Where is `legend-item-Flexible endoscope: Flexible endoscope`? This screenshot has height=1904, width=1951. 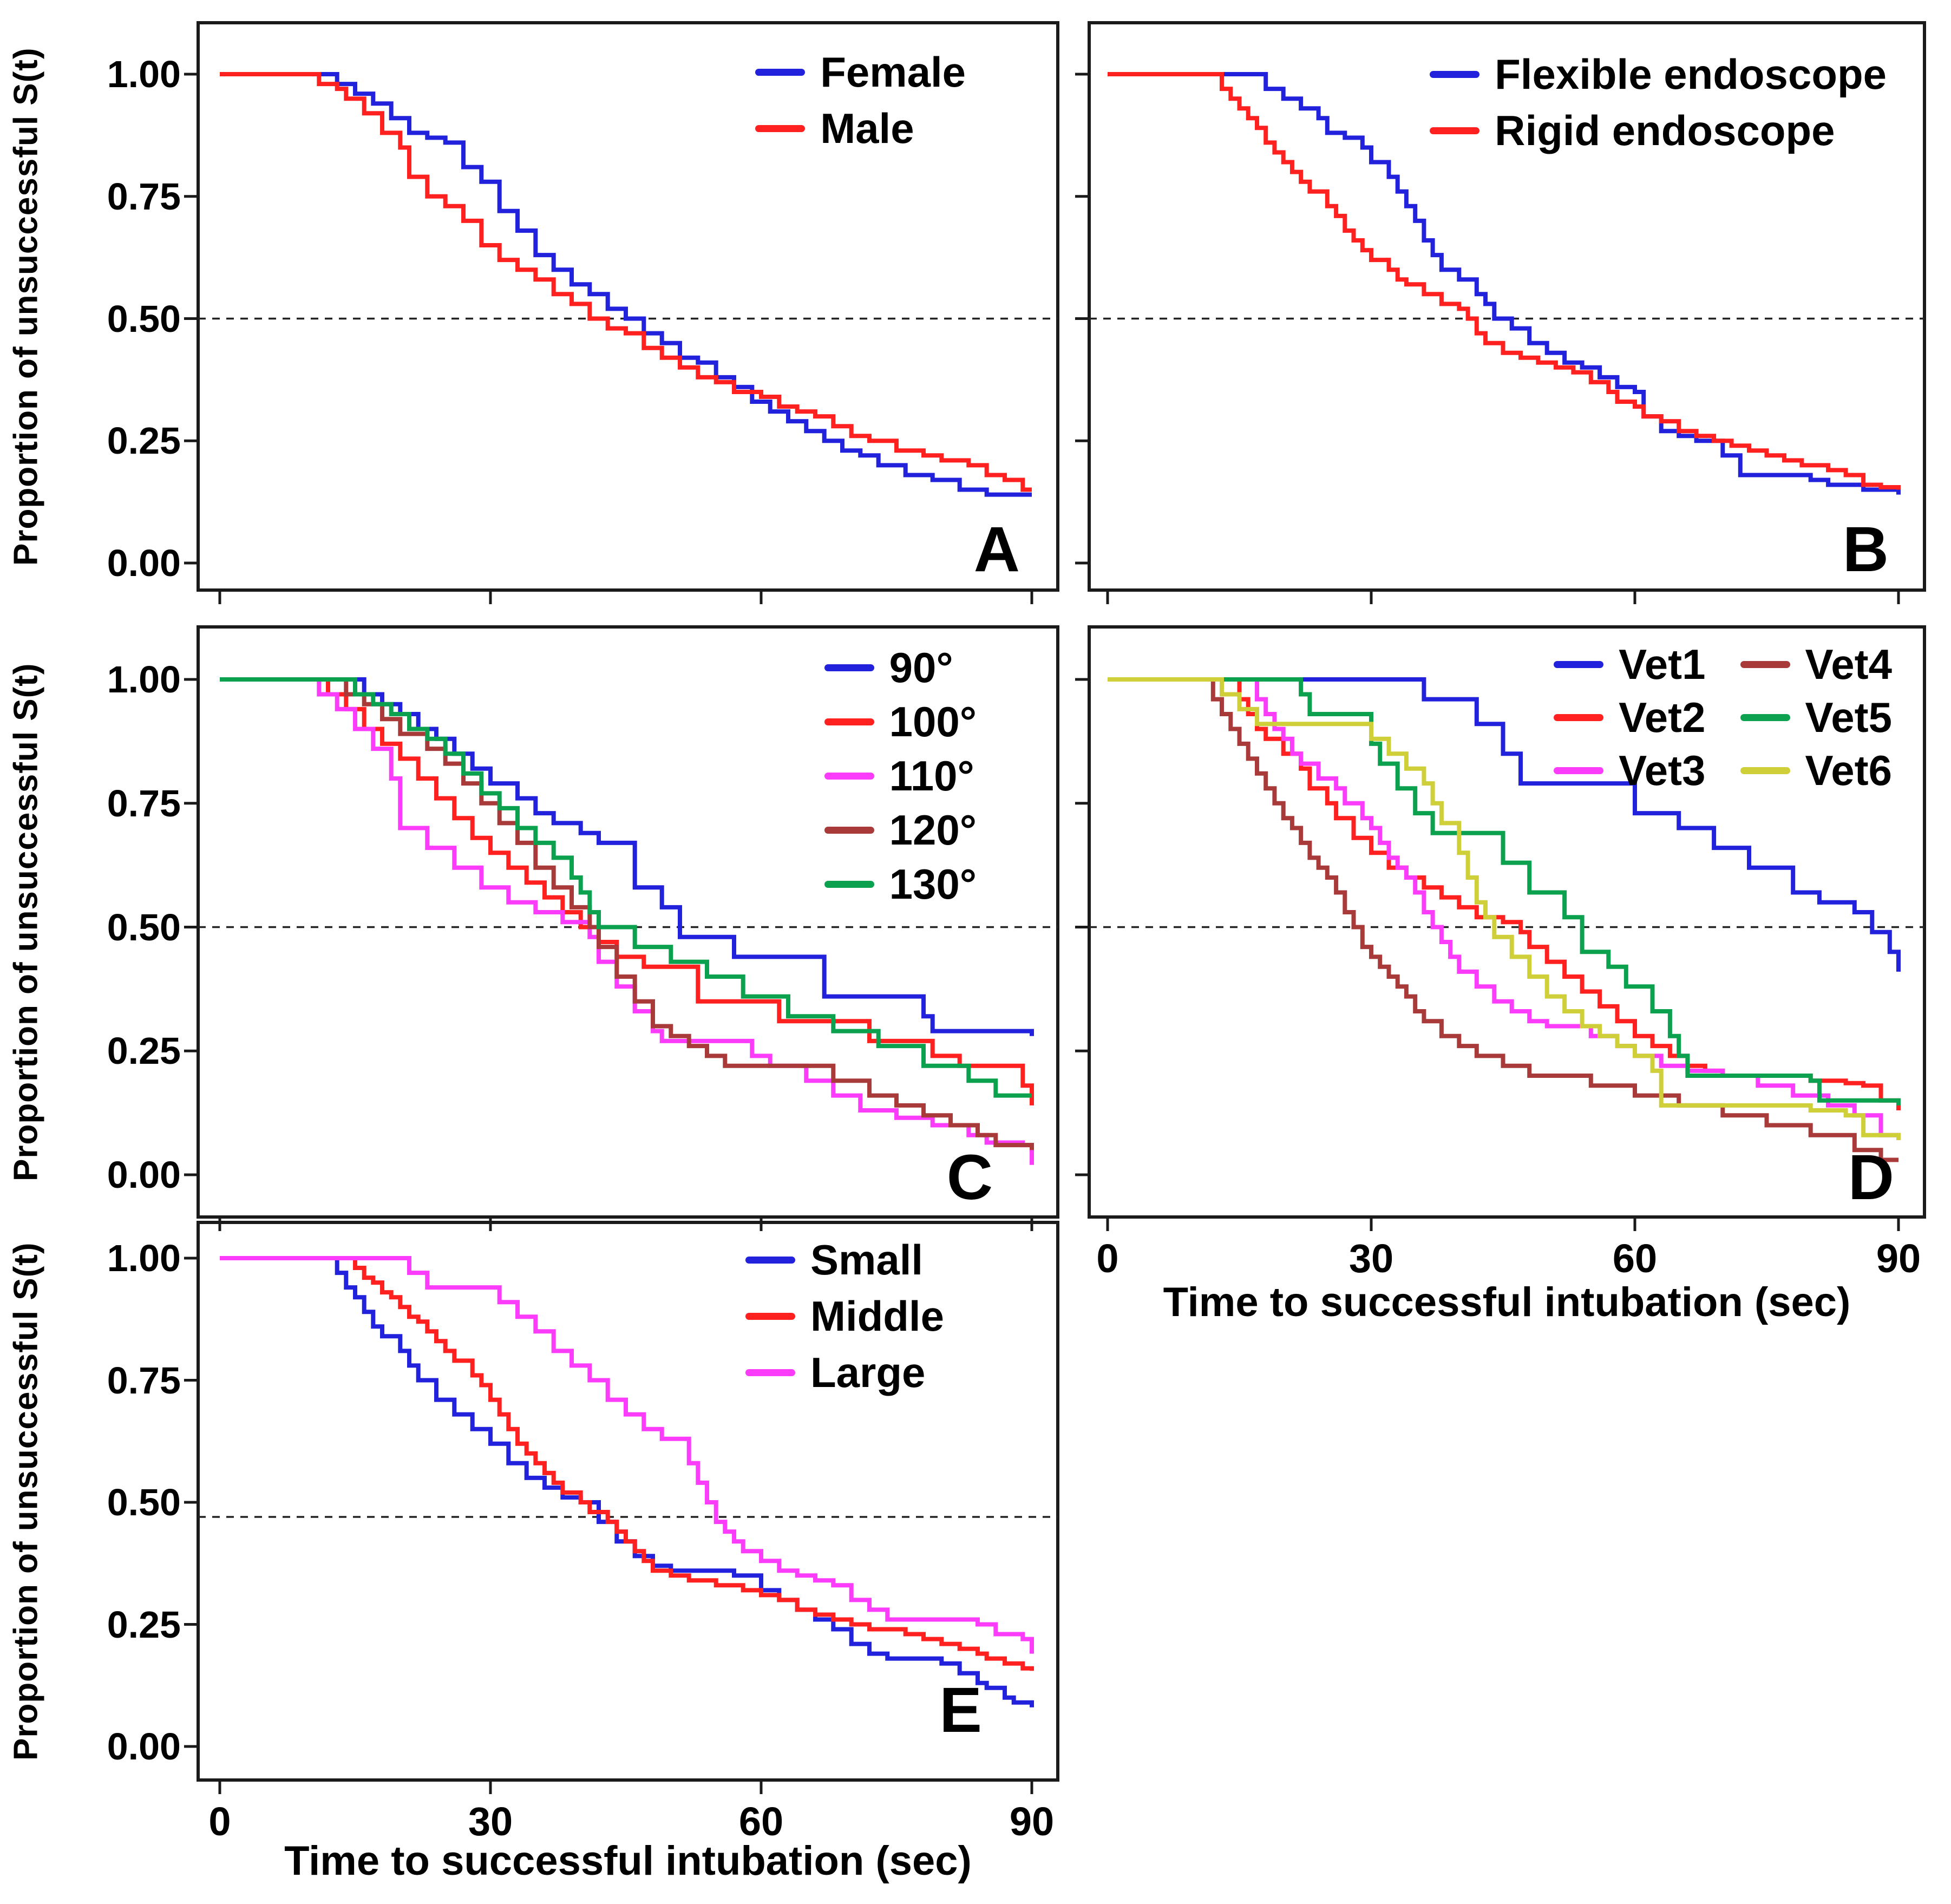 legend-item-Flexible endoscope: Flexible endoscope is located at coordinates (1659, 74).